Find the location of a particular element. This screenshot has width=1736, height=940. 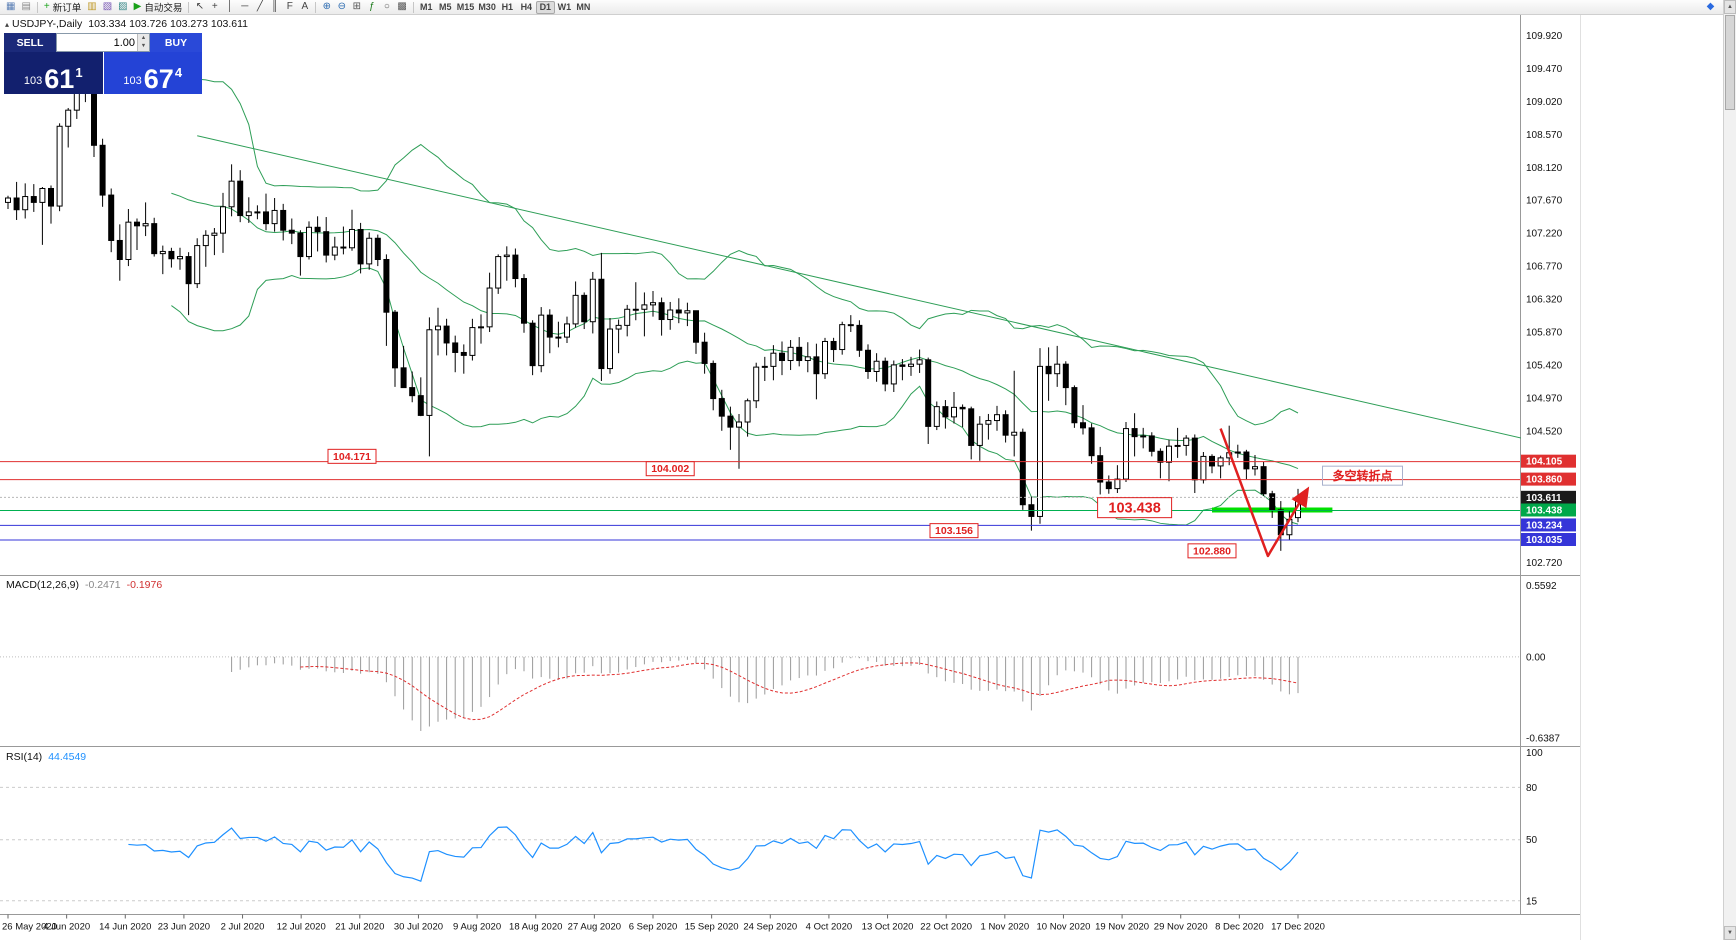

price-tick-label: 107.670 is located at coordinates (1544, 201).